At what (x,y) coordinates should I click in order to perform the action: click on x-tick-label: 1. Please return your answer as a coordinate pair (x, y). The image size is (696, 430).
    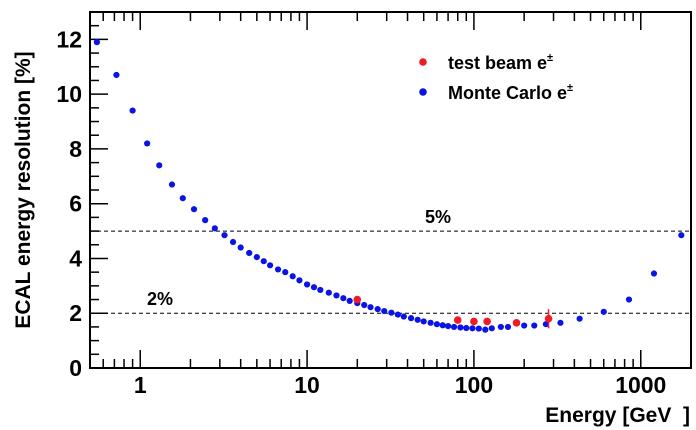
    Looking at the image, I should click on (140, 385).